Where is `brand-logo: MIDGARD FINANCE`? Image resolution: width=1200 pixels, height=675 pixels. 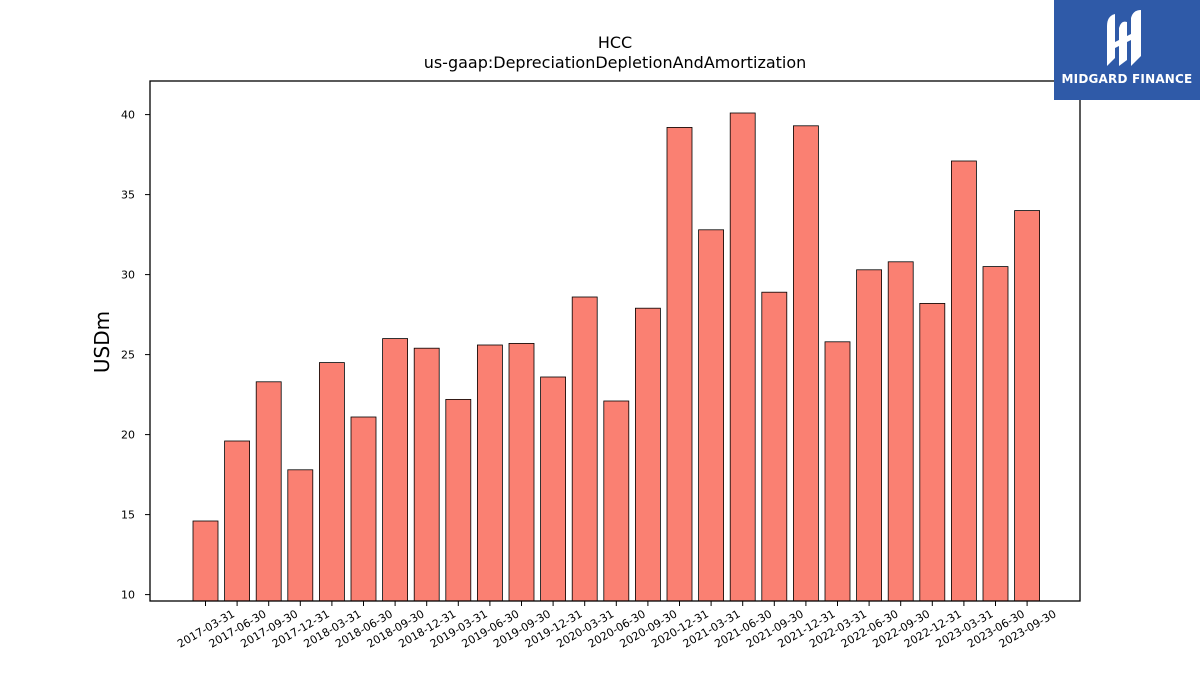 brand-logo: MIDGARD FINANCE is located at coordinates (1127, 50).